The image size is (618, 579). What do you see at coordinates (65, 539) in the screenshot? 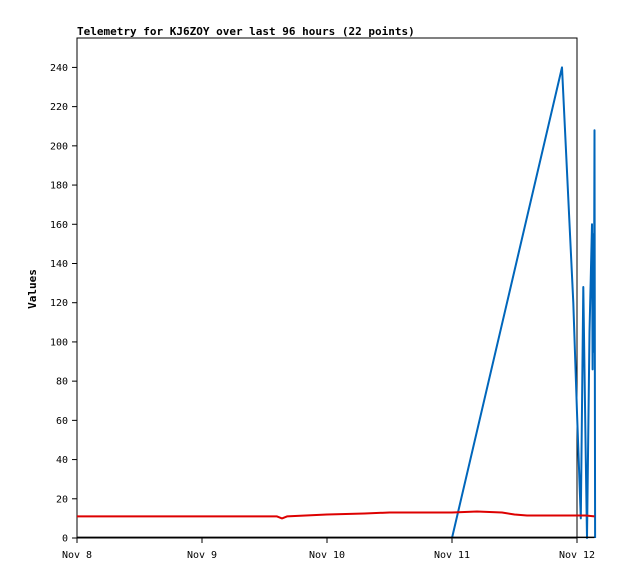
I see `y-tick-label: 0` at bounding box center [65, 539].